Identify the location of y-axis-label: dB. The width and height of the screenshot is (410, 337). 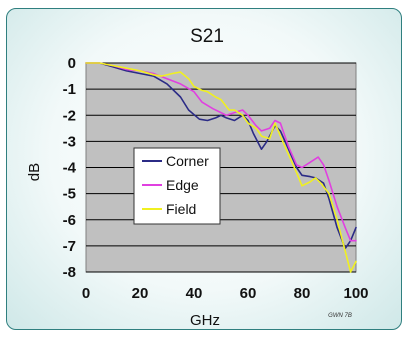
(34, 172).